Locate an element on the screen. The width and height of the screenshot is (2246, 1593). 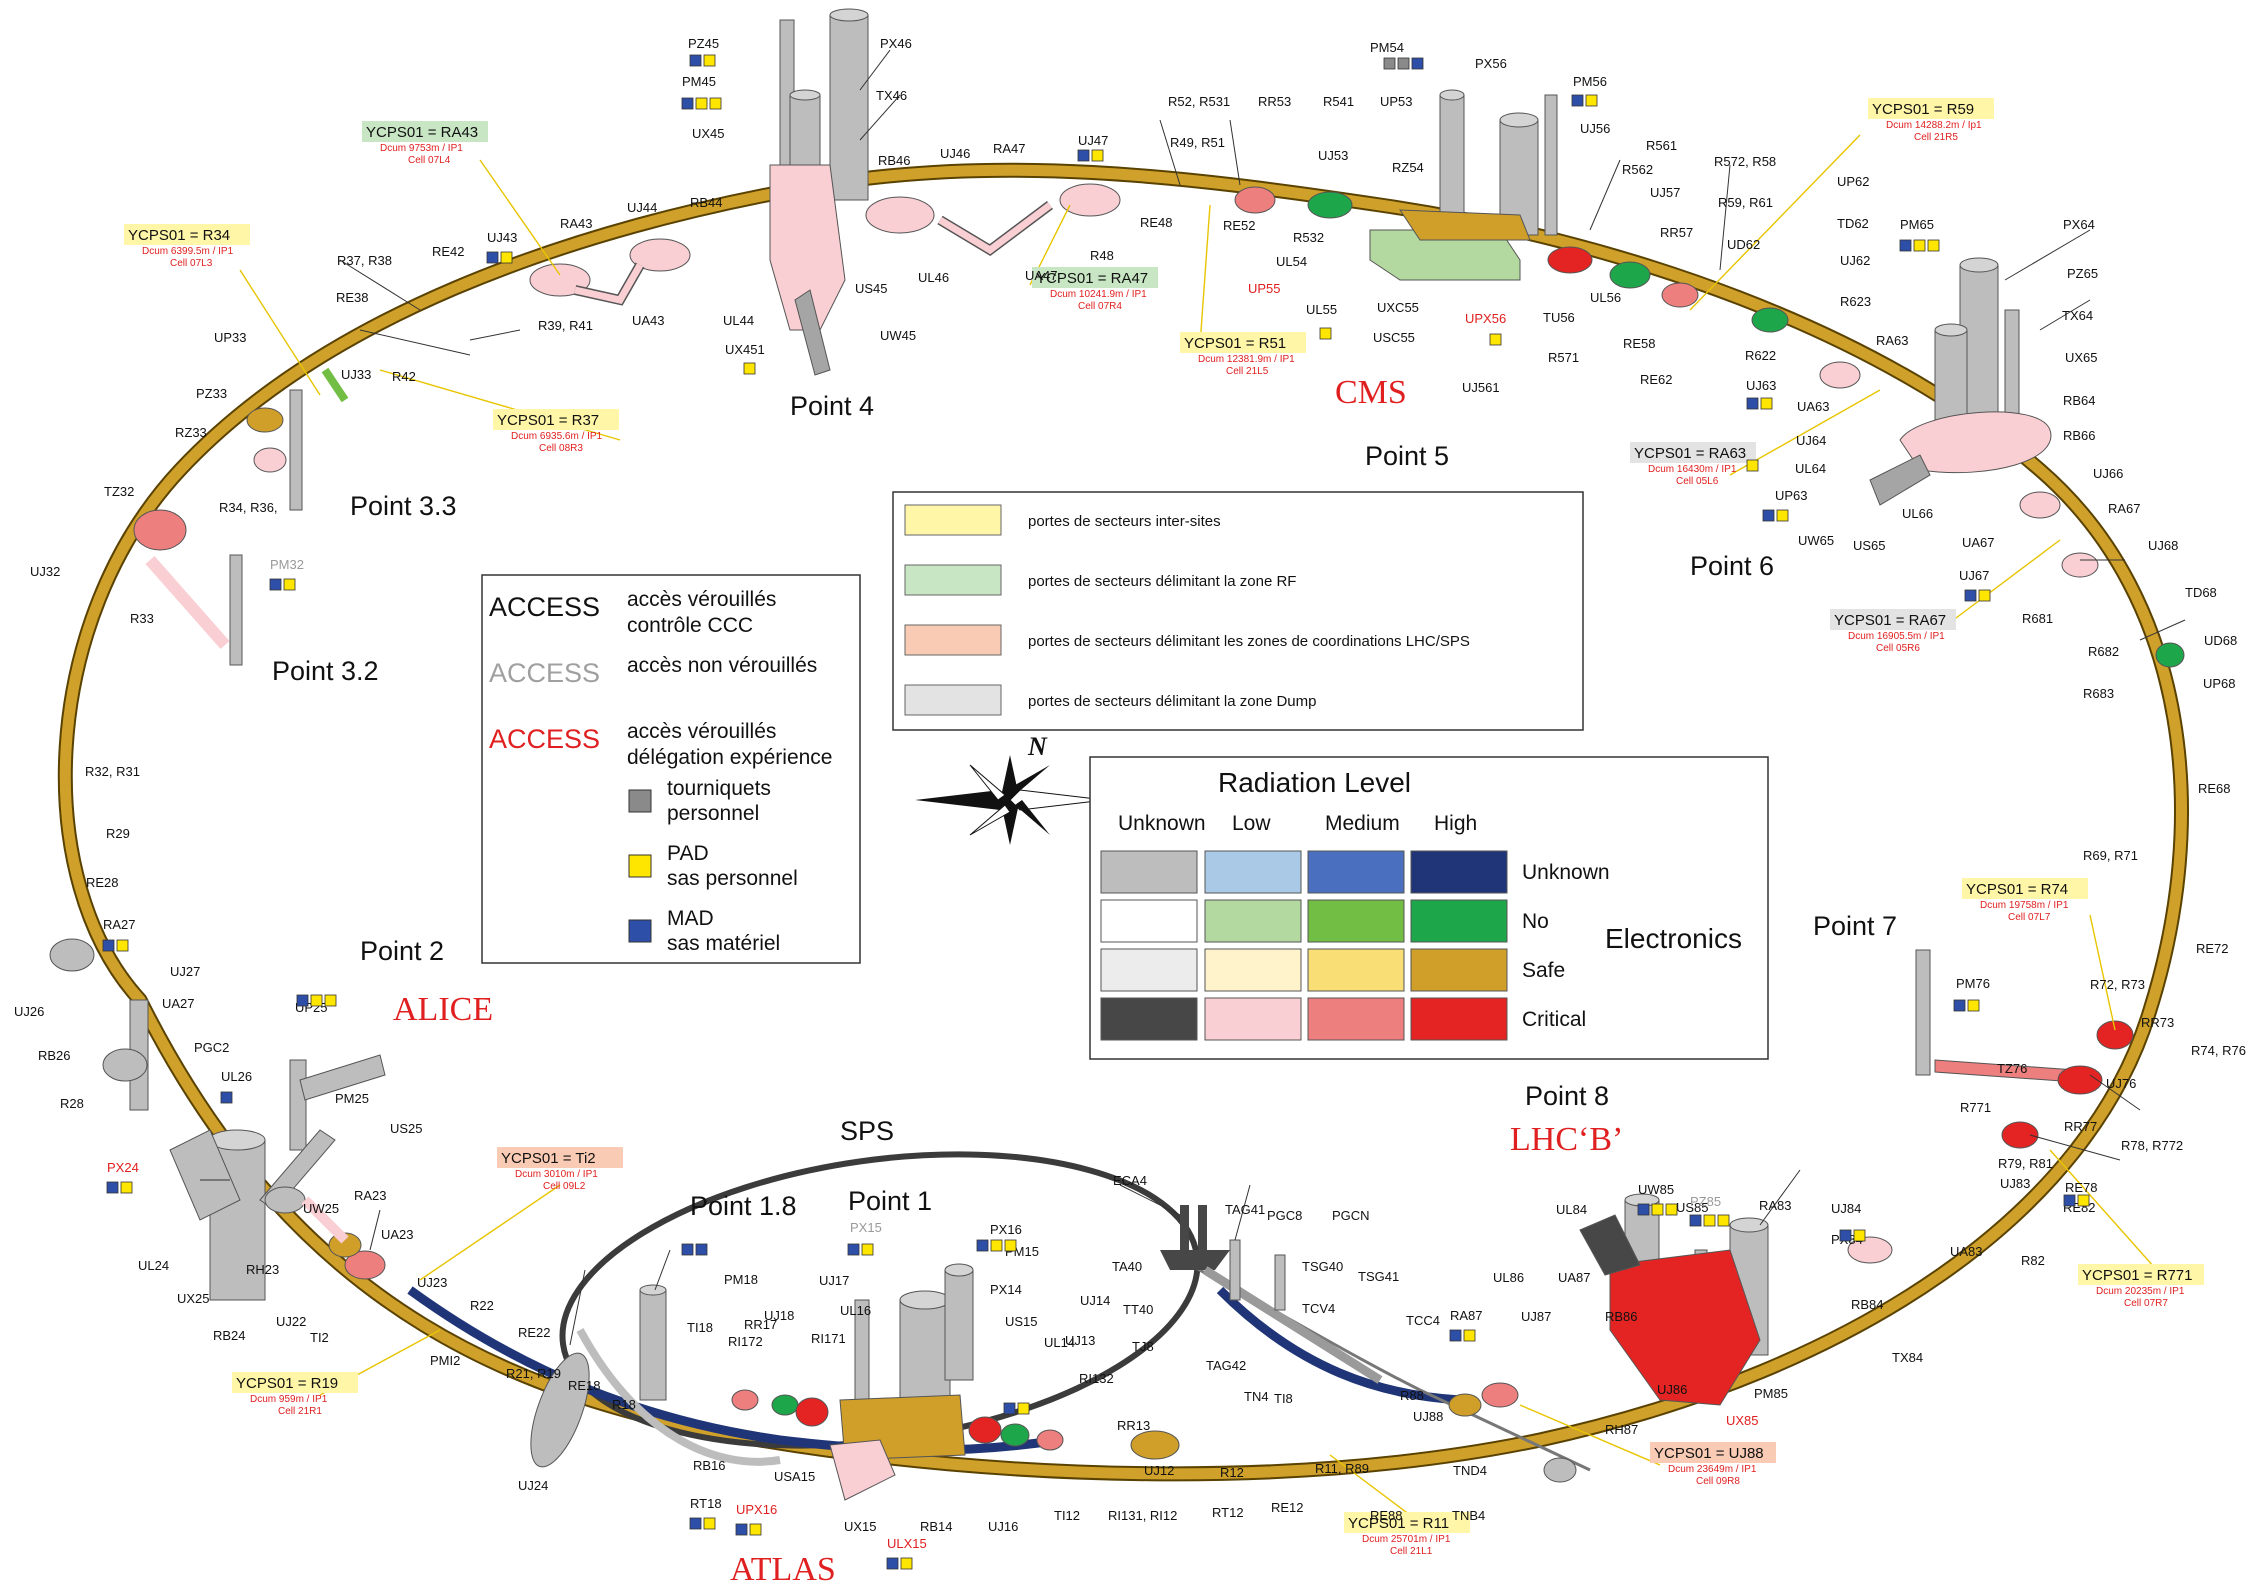
node-label: R72, R73 is located at coordinates (2117, 984).